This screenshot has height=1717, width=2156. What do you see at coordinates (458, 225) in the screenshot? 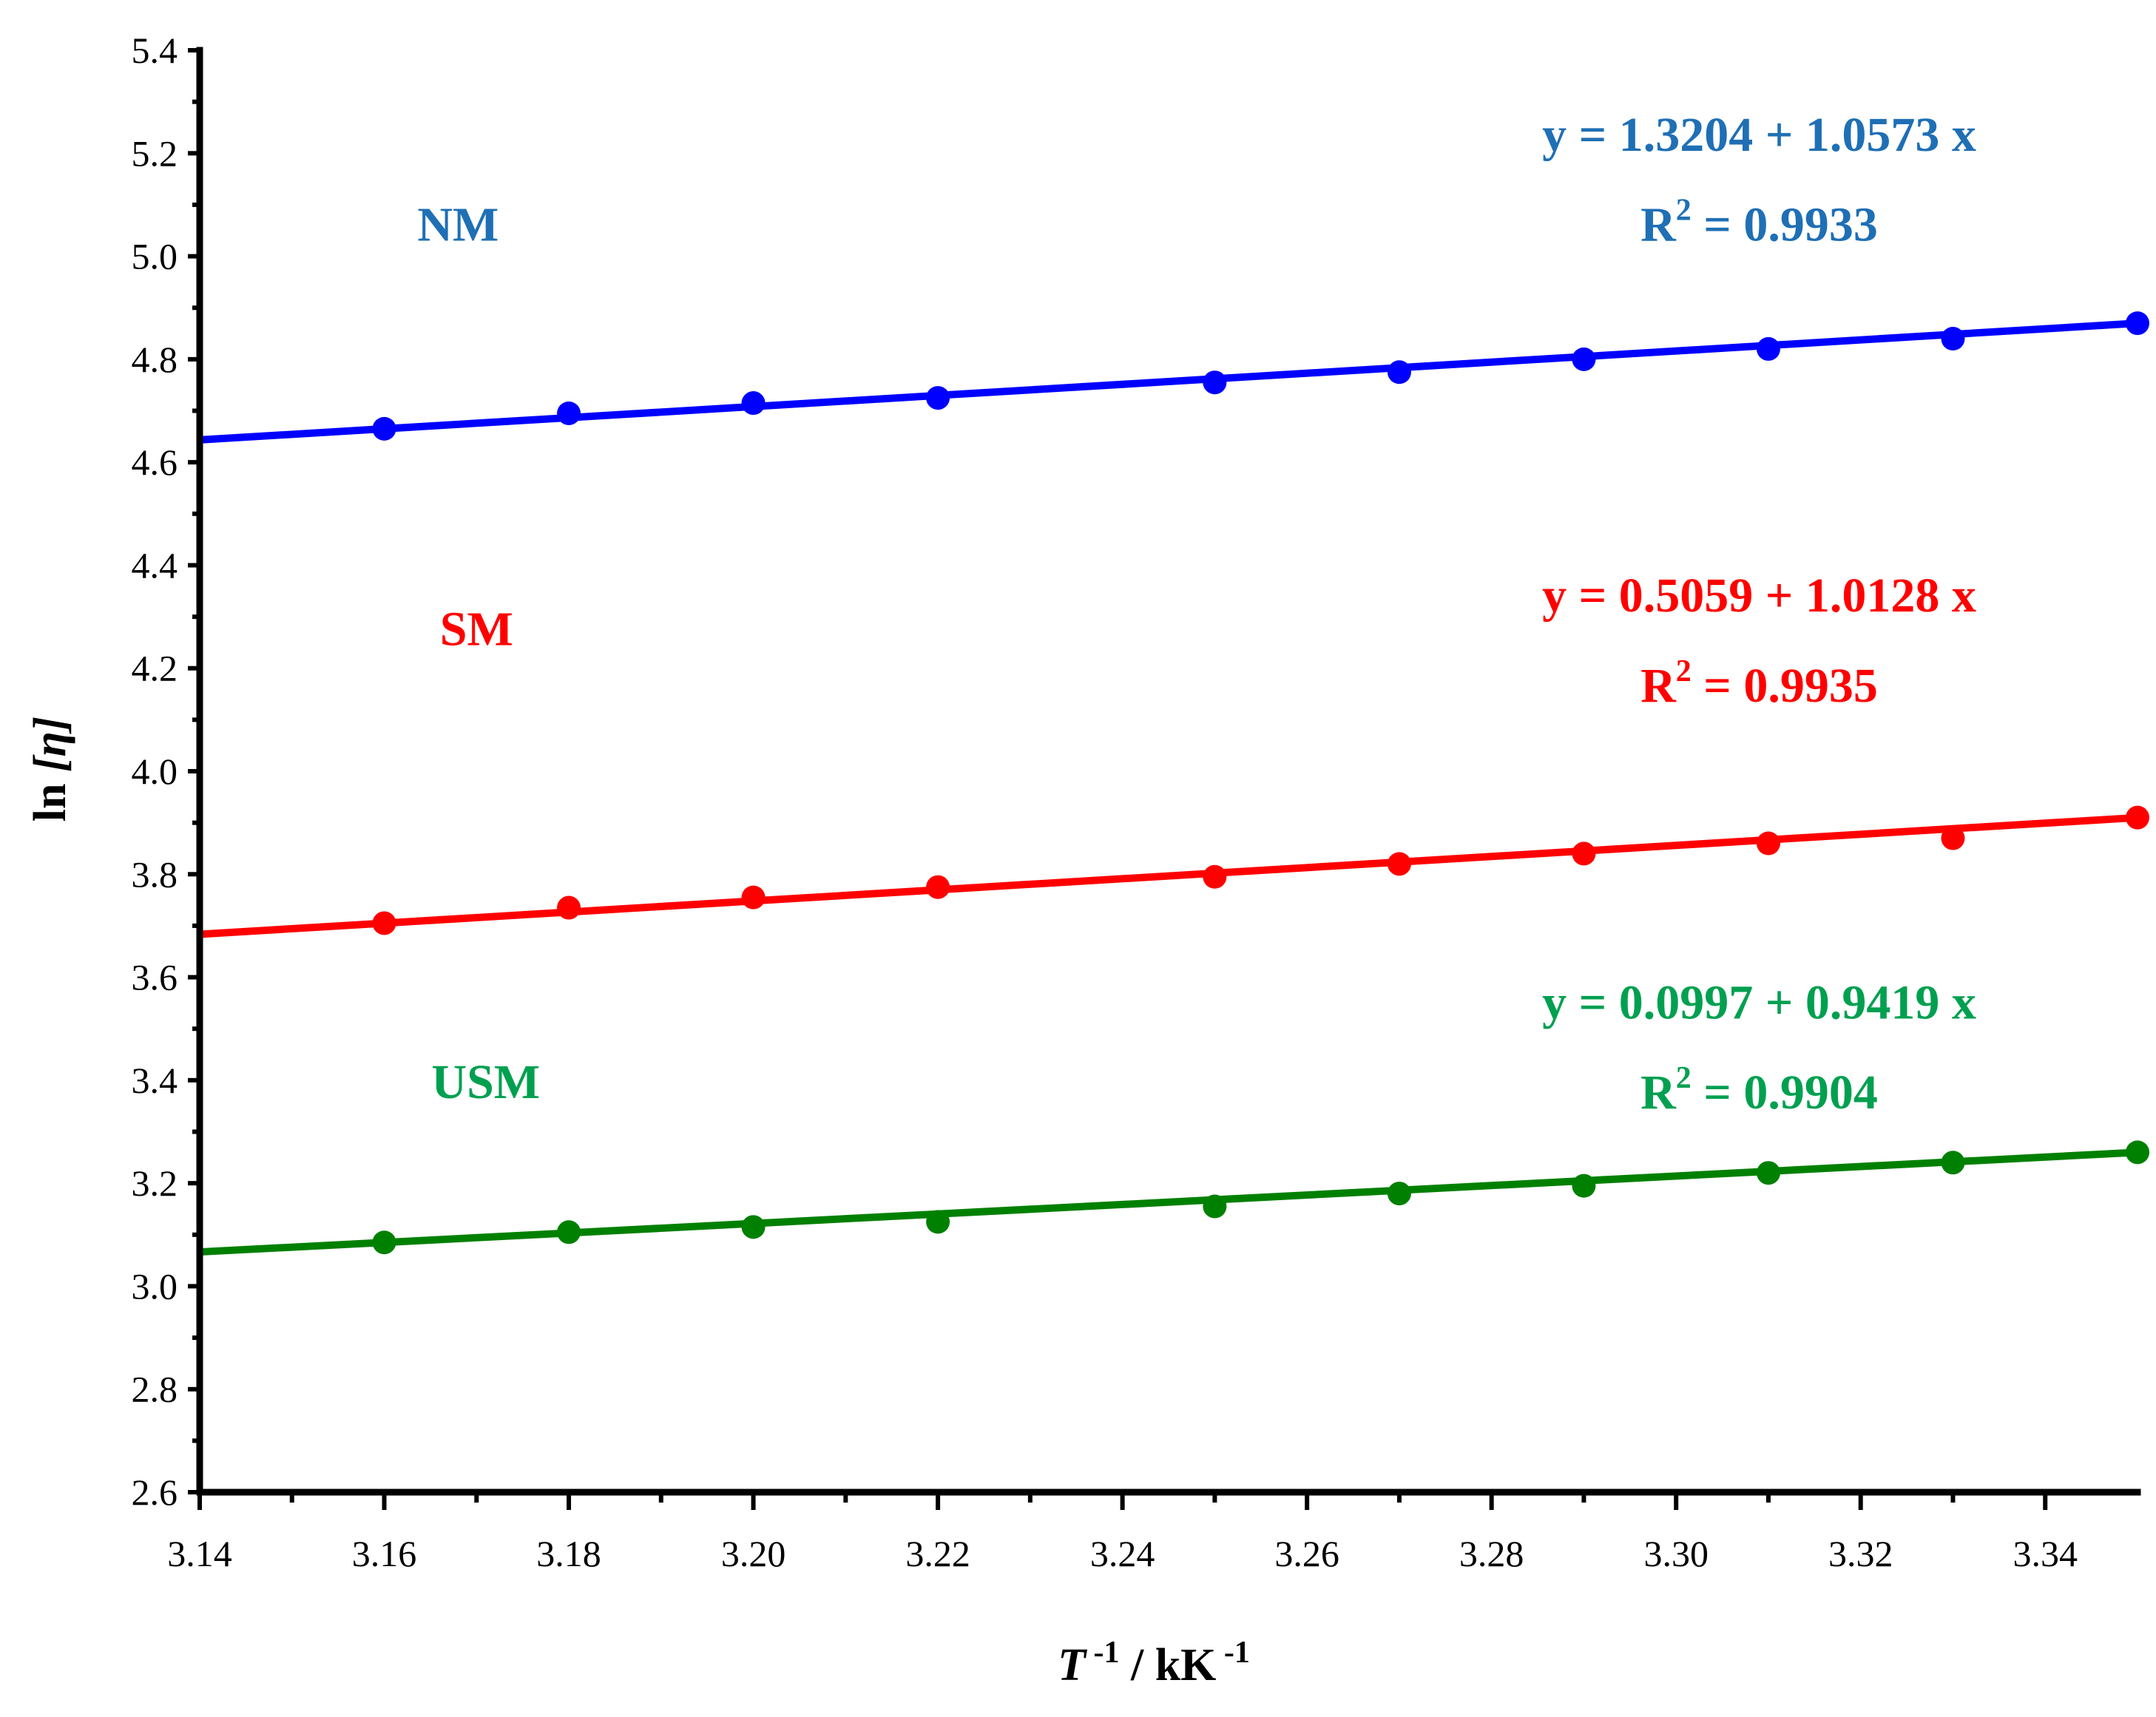
I see `series-label-nm: NM` at bounding box center [458, 225].